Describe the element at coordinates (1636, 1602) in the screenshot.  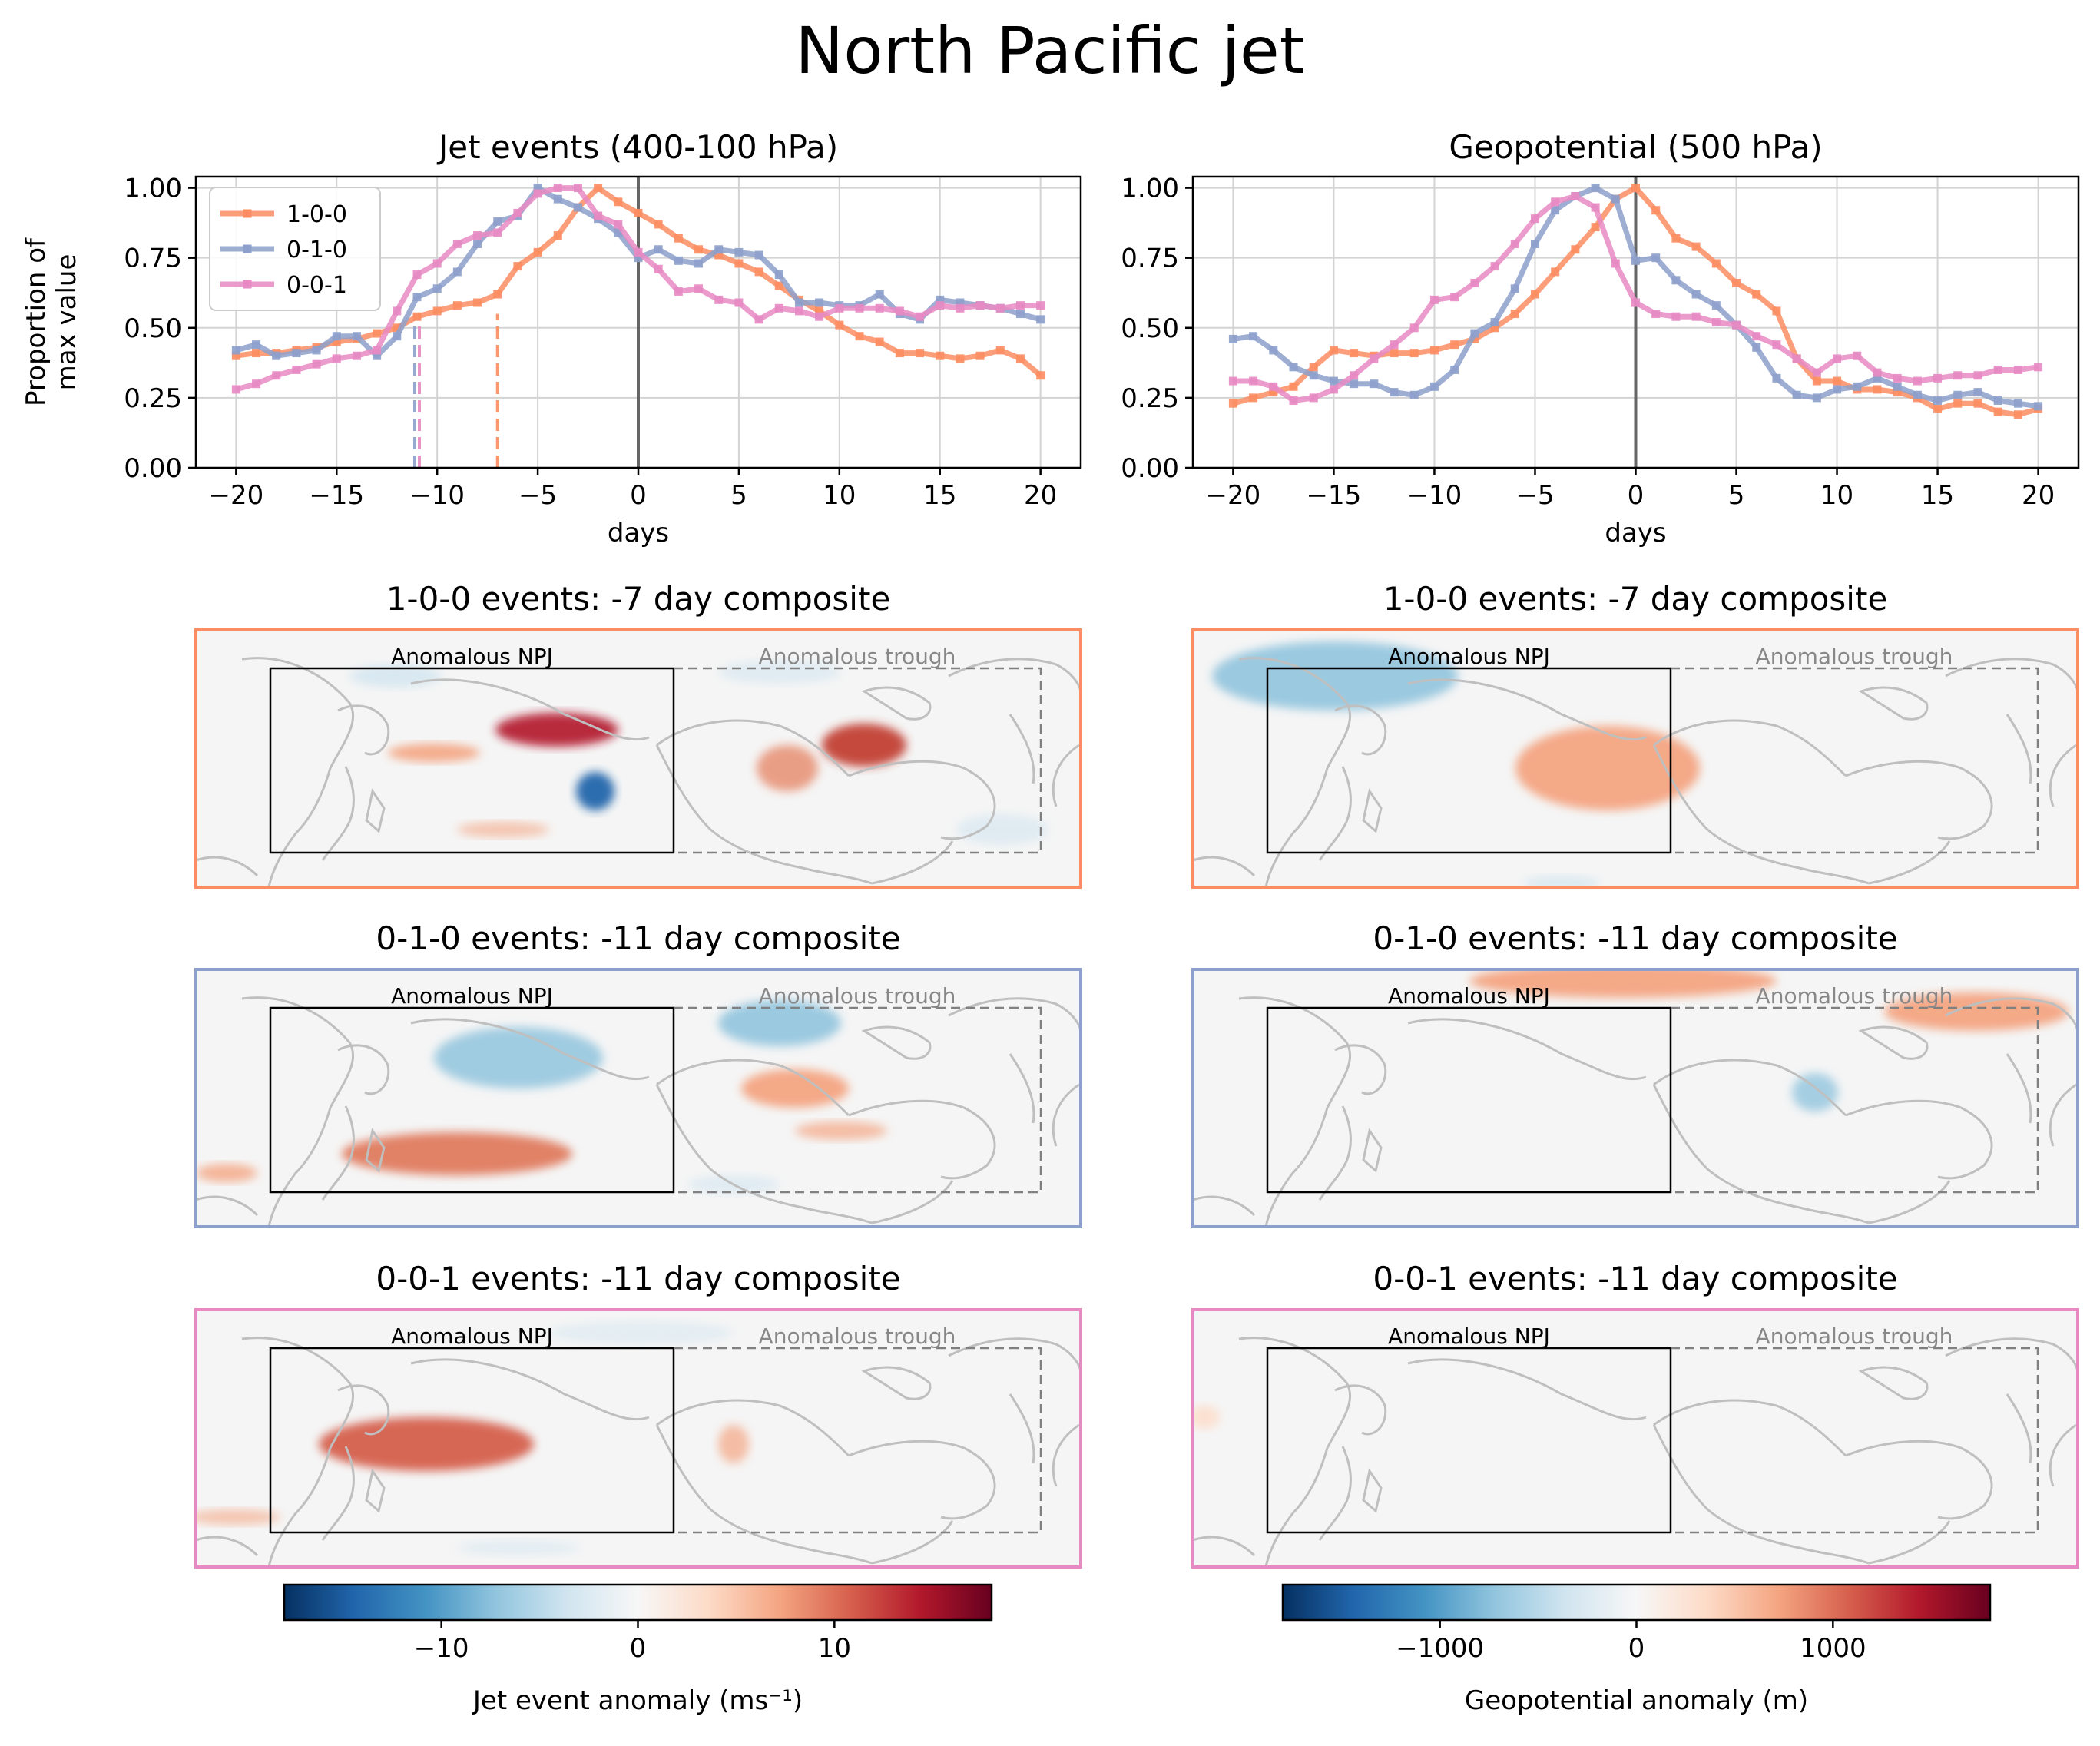
I see `colorbar-gradient` at that location.